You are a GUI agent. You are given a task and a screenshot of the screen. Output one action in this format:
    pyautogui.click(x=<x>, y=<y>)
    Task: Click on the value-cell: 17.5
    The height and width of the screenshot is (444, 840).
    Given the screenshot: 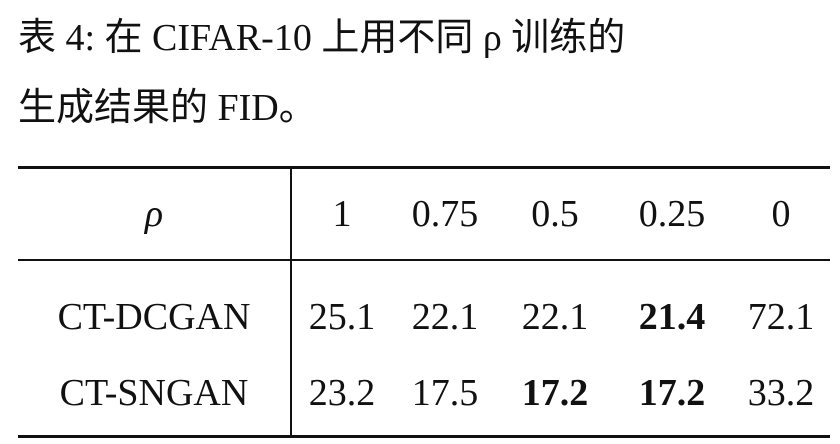 What is the action you would take?
    pyautogui.click(x=445, y=393)
    